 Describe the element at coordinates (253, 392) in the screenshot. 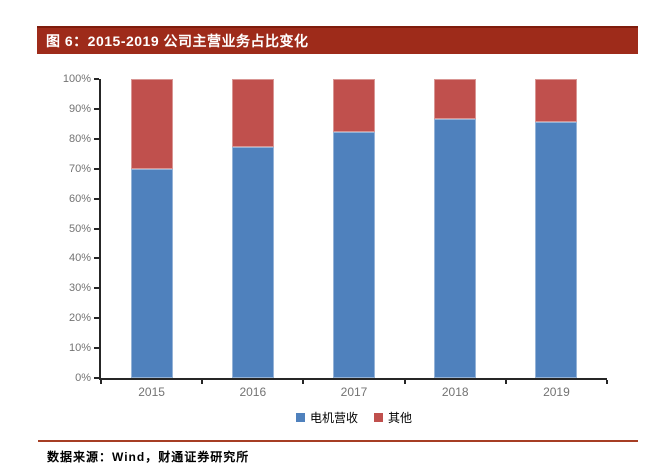

I see `x-tick-label: 2016` at that location.